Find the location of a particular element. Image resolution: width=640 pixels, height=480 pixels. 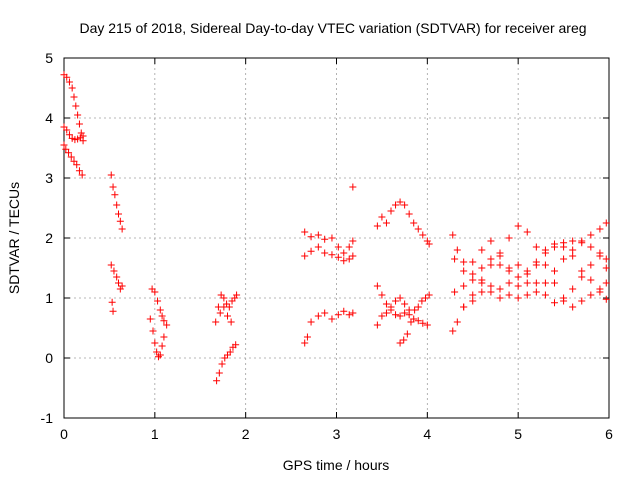

series-track-b is located at coordinates (73, 133).